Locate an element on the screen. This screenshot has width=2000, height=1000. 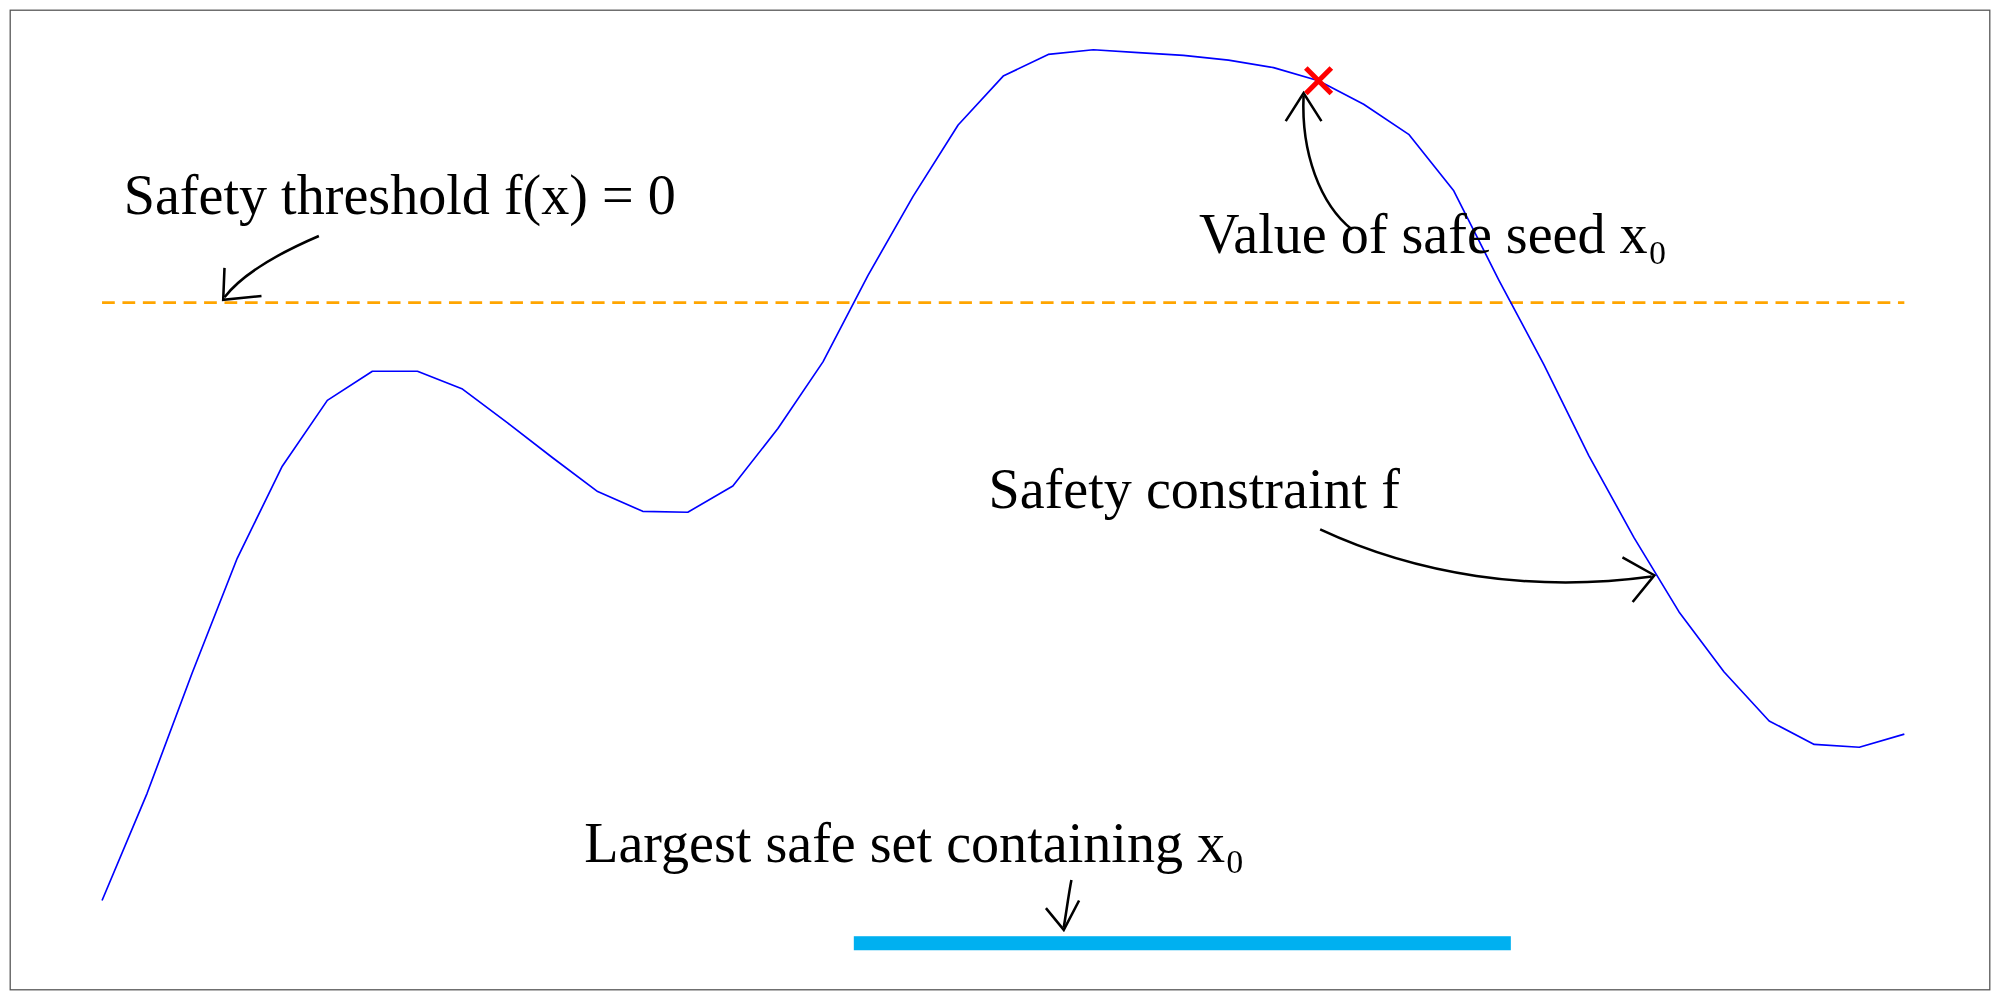
annotation: Largest safe set containing x₀ is located at coordinates (914, 843).